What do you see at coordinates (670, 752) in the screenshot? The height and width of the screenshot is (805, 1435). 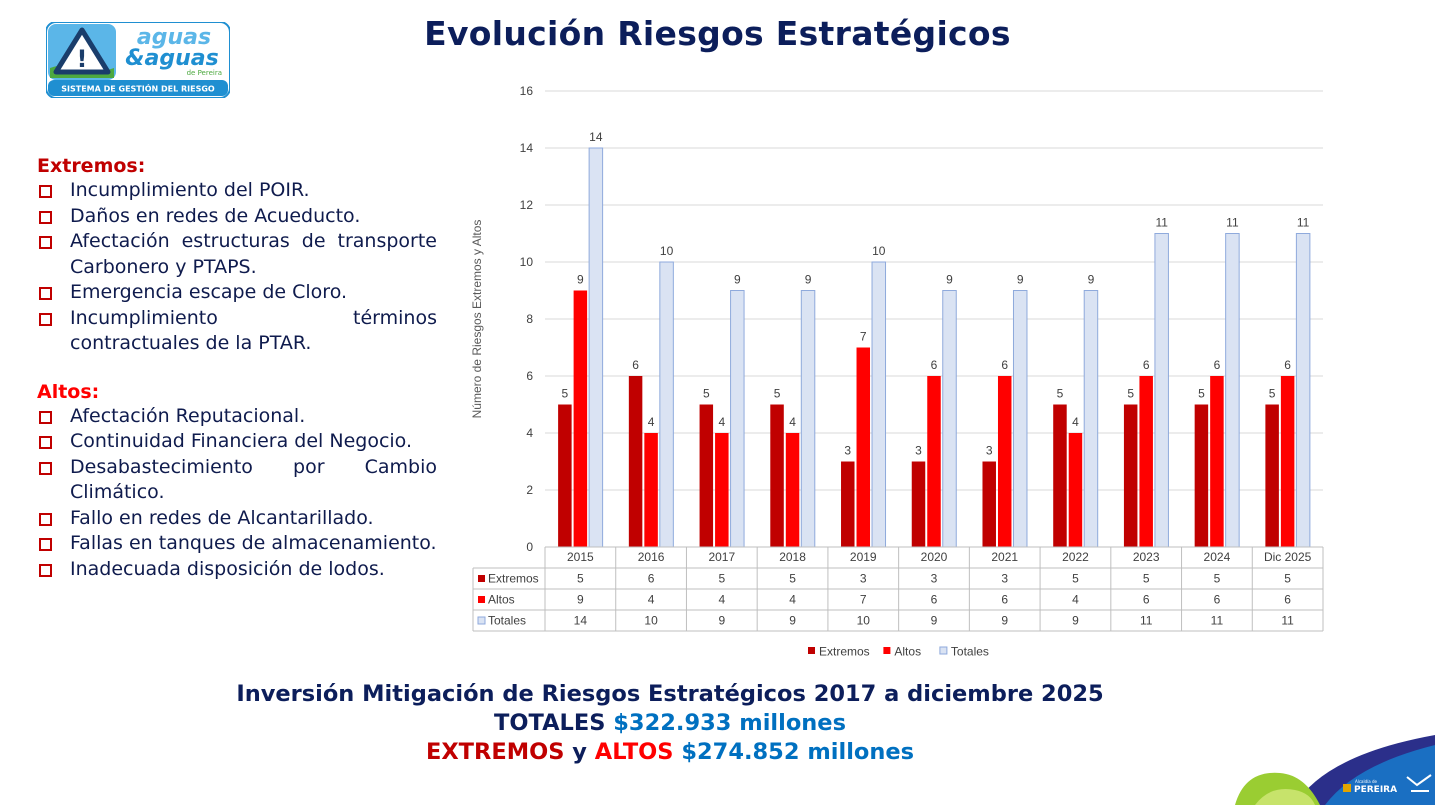 I see `extremos-altos-line: EXTREMOS y ALTOS $274.852 millones` at bounding box center [670, 752].